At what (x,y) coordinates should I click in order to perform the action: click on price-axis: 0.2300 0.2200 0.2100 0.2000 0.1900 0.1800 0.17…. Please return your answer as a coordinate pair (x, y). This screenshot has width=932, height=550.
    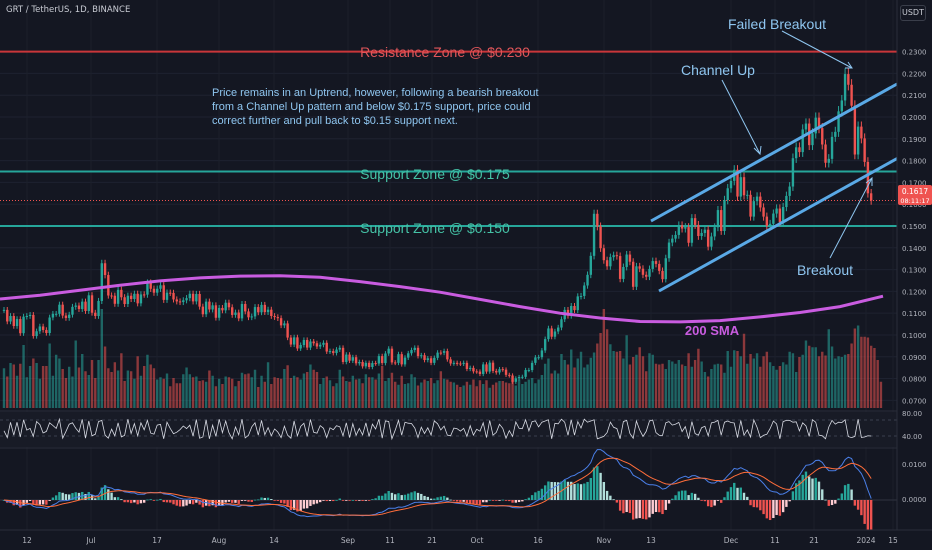
    Looking at the image, I should click on (914, 265).